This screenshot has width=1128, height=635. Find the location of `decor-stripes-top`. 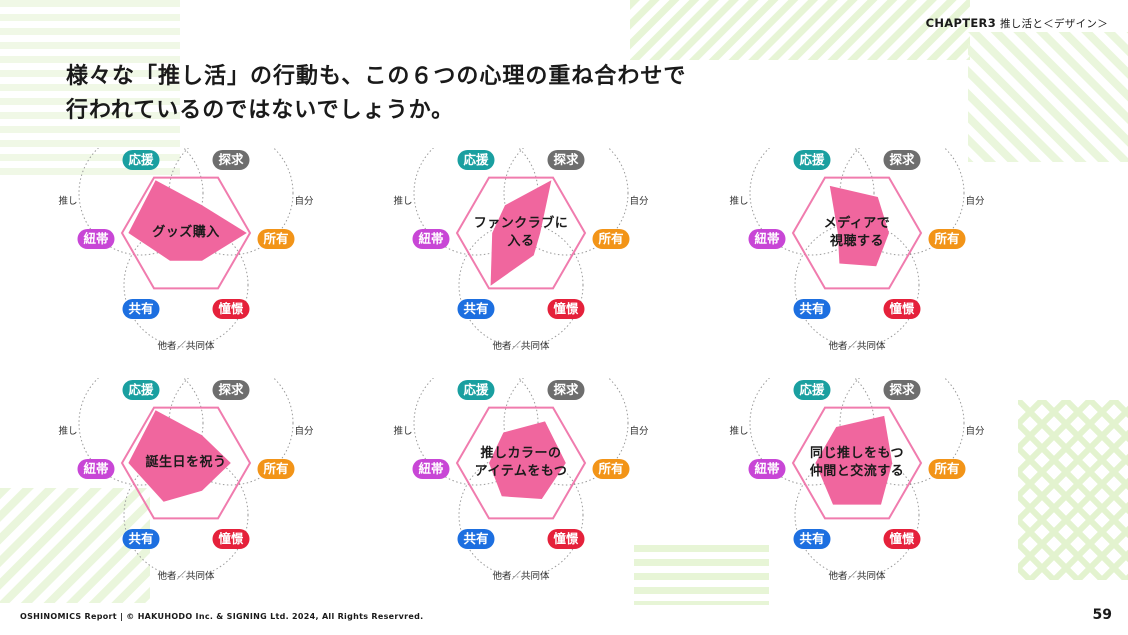

decor-stripes-top is located at coordinates (800, 30).